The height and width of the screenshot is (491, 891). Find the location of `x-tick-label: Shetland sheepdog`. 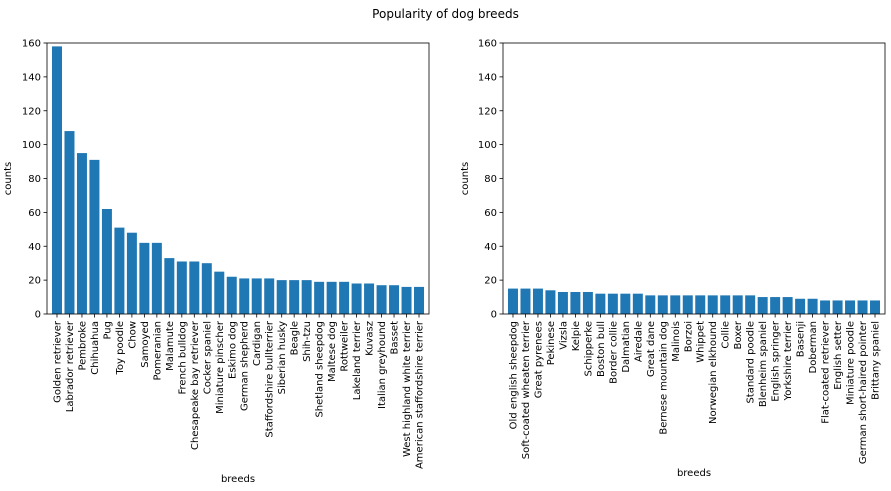

x-tick-label: Shetland sheepdog is located at coordinates (320, 369).